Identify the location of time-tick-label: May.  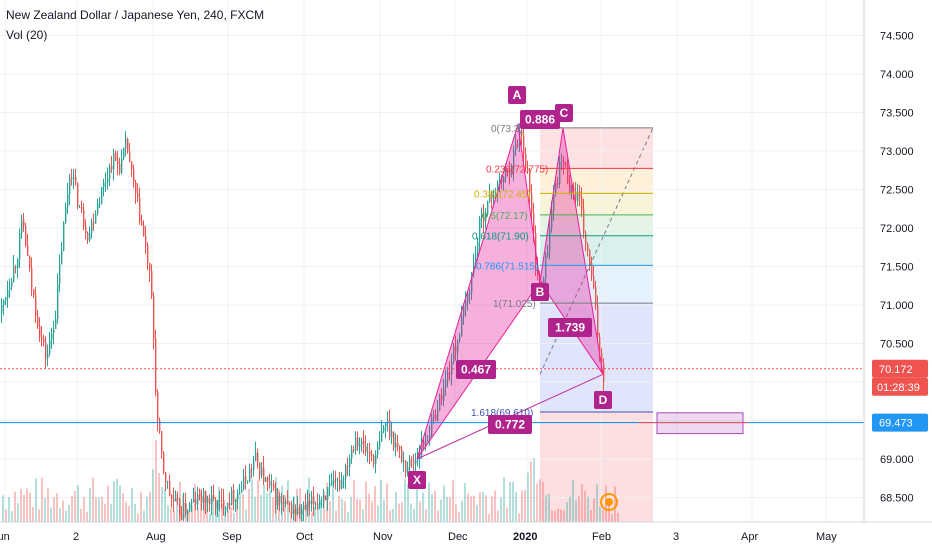
(826, 537).